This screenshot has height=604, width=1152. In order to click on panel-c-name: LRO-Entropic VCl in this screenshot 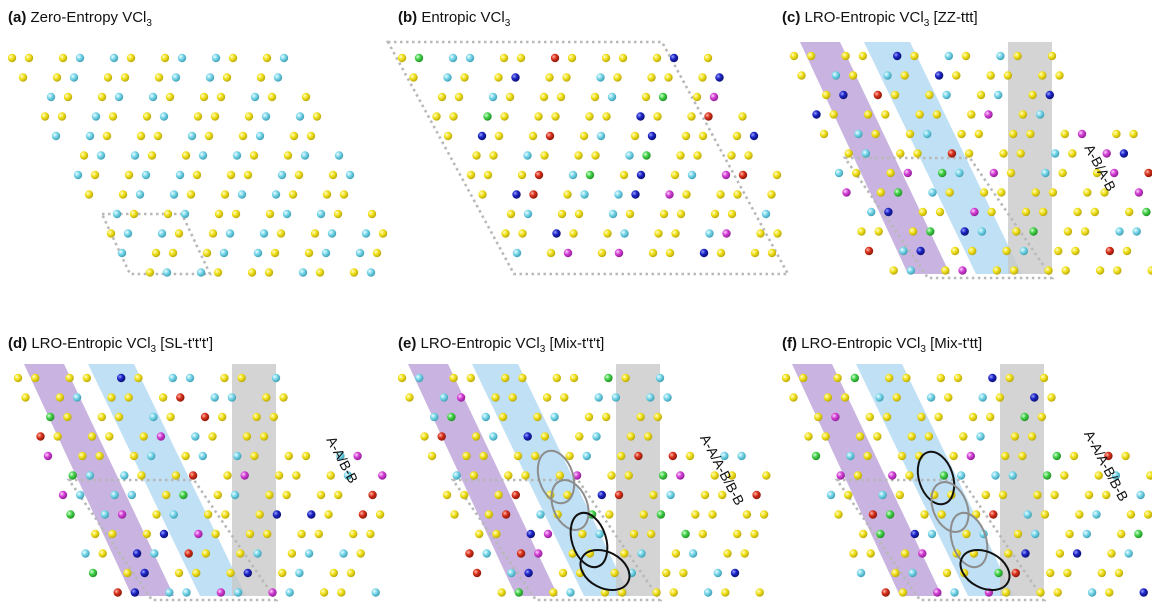, I will do `click(864, 17)`.